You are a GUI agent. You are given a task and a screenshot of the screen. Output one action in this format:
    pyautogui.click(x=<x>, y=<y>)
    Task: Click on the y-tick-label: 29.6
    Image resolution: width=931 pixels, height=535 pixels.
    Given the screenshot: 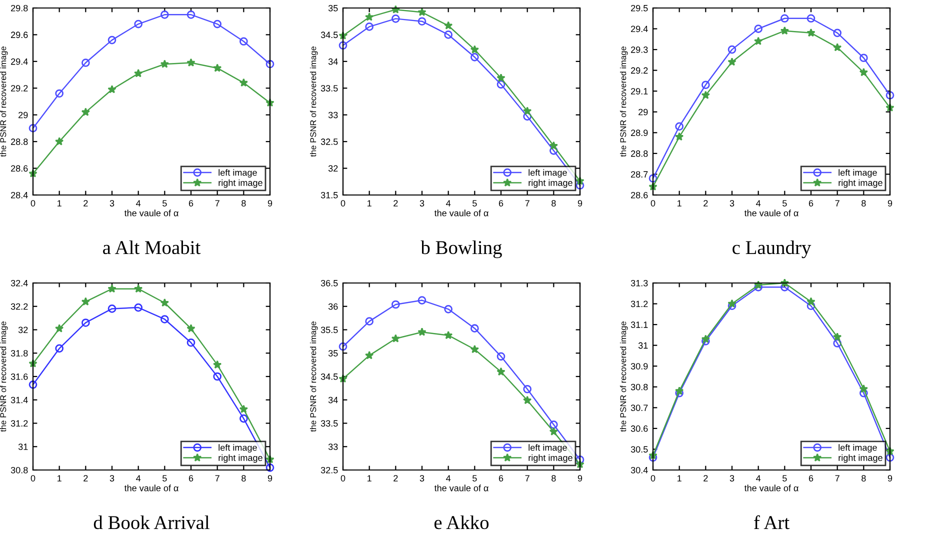 What is the action you would take?
    pyautogui.click(x=19, y=35)
    